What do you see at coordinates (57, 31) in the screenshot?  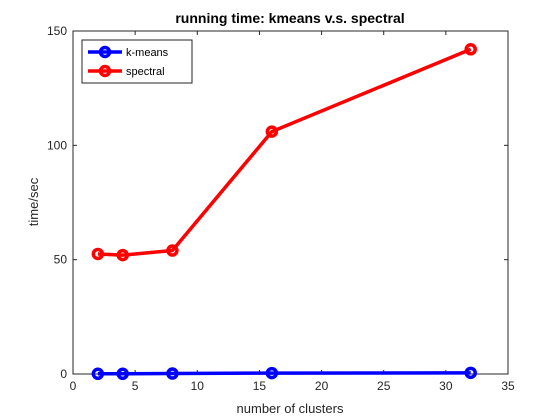 I see `y-tick-label: 150` at bounding box center [57, 31].